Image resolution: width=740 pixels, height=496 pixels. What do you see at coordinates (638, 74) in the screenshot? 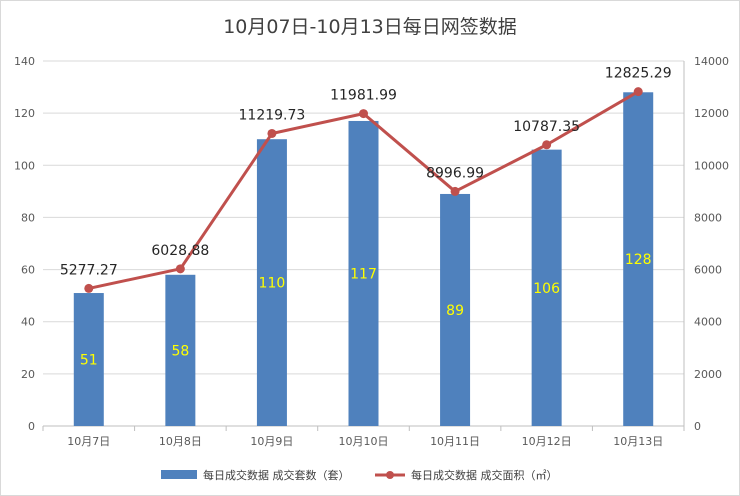
I see `line-value-label: 12825.29` at bounding box center [638, 74].